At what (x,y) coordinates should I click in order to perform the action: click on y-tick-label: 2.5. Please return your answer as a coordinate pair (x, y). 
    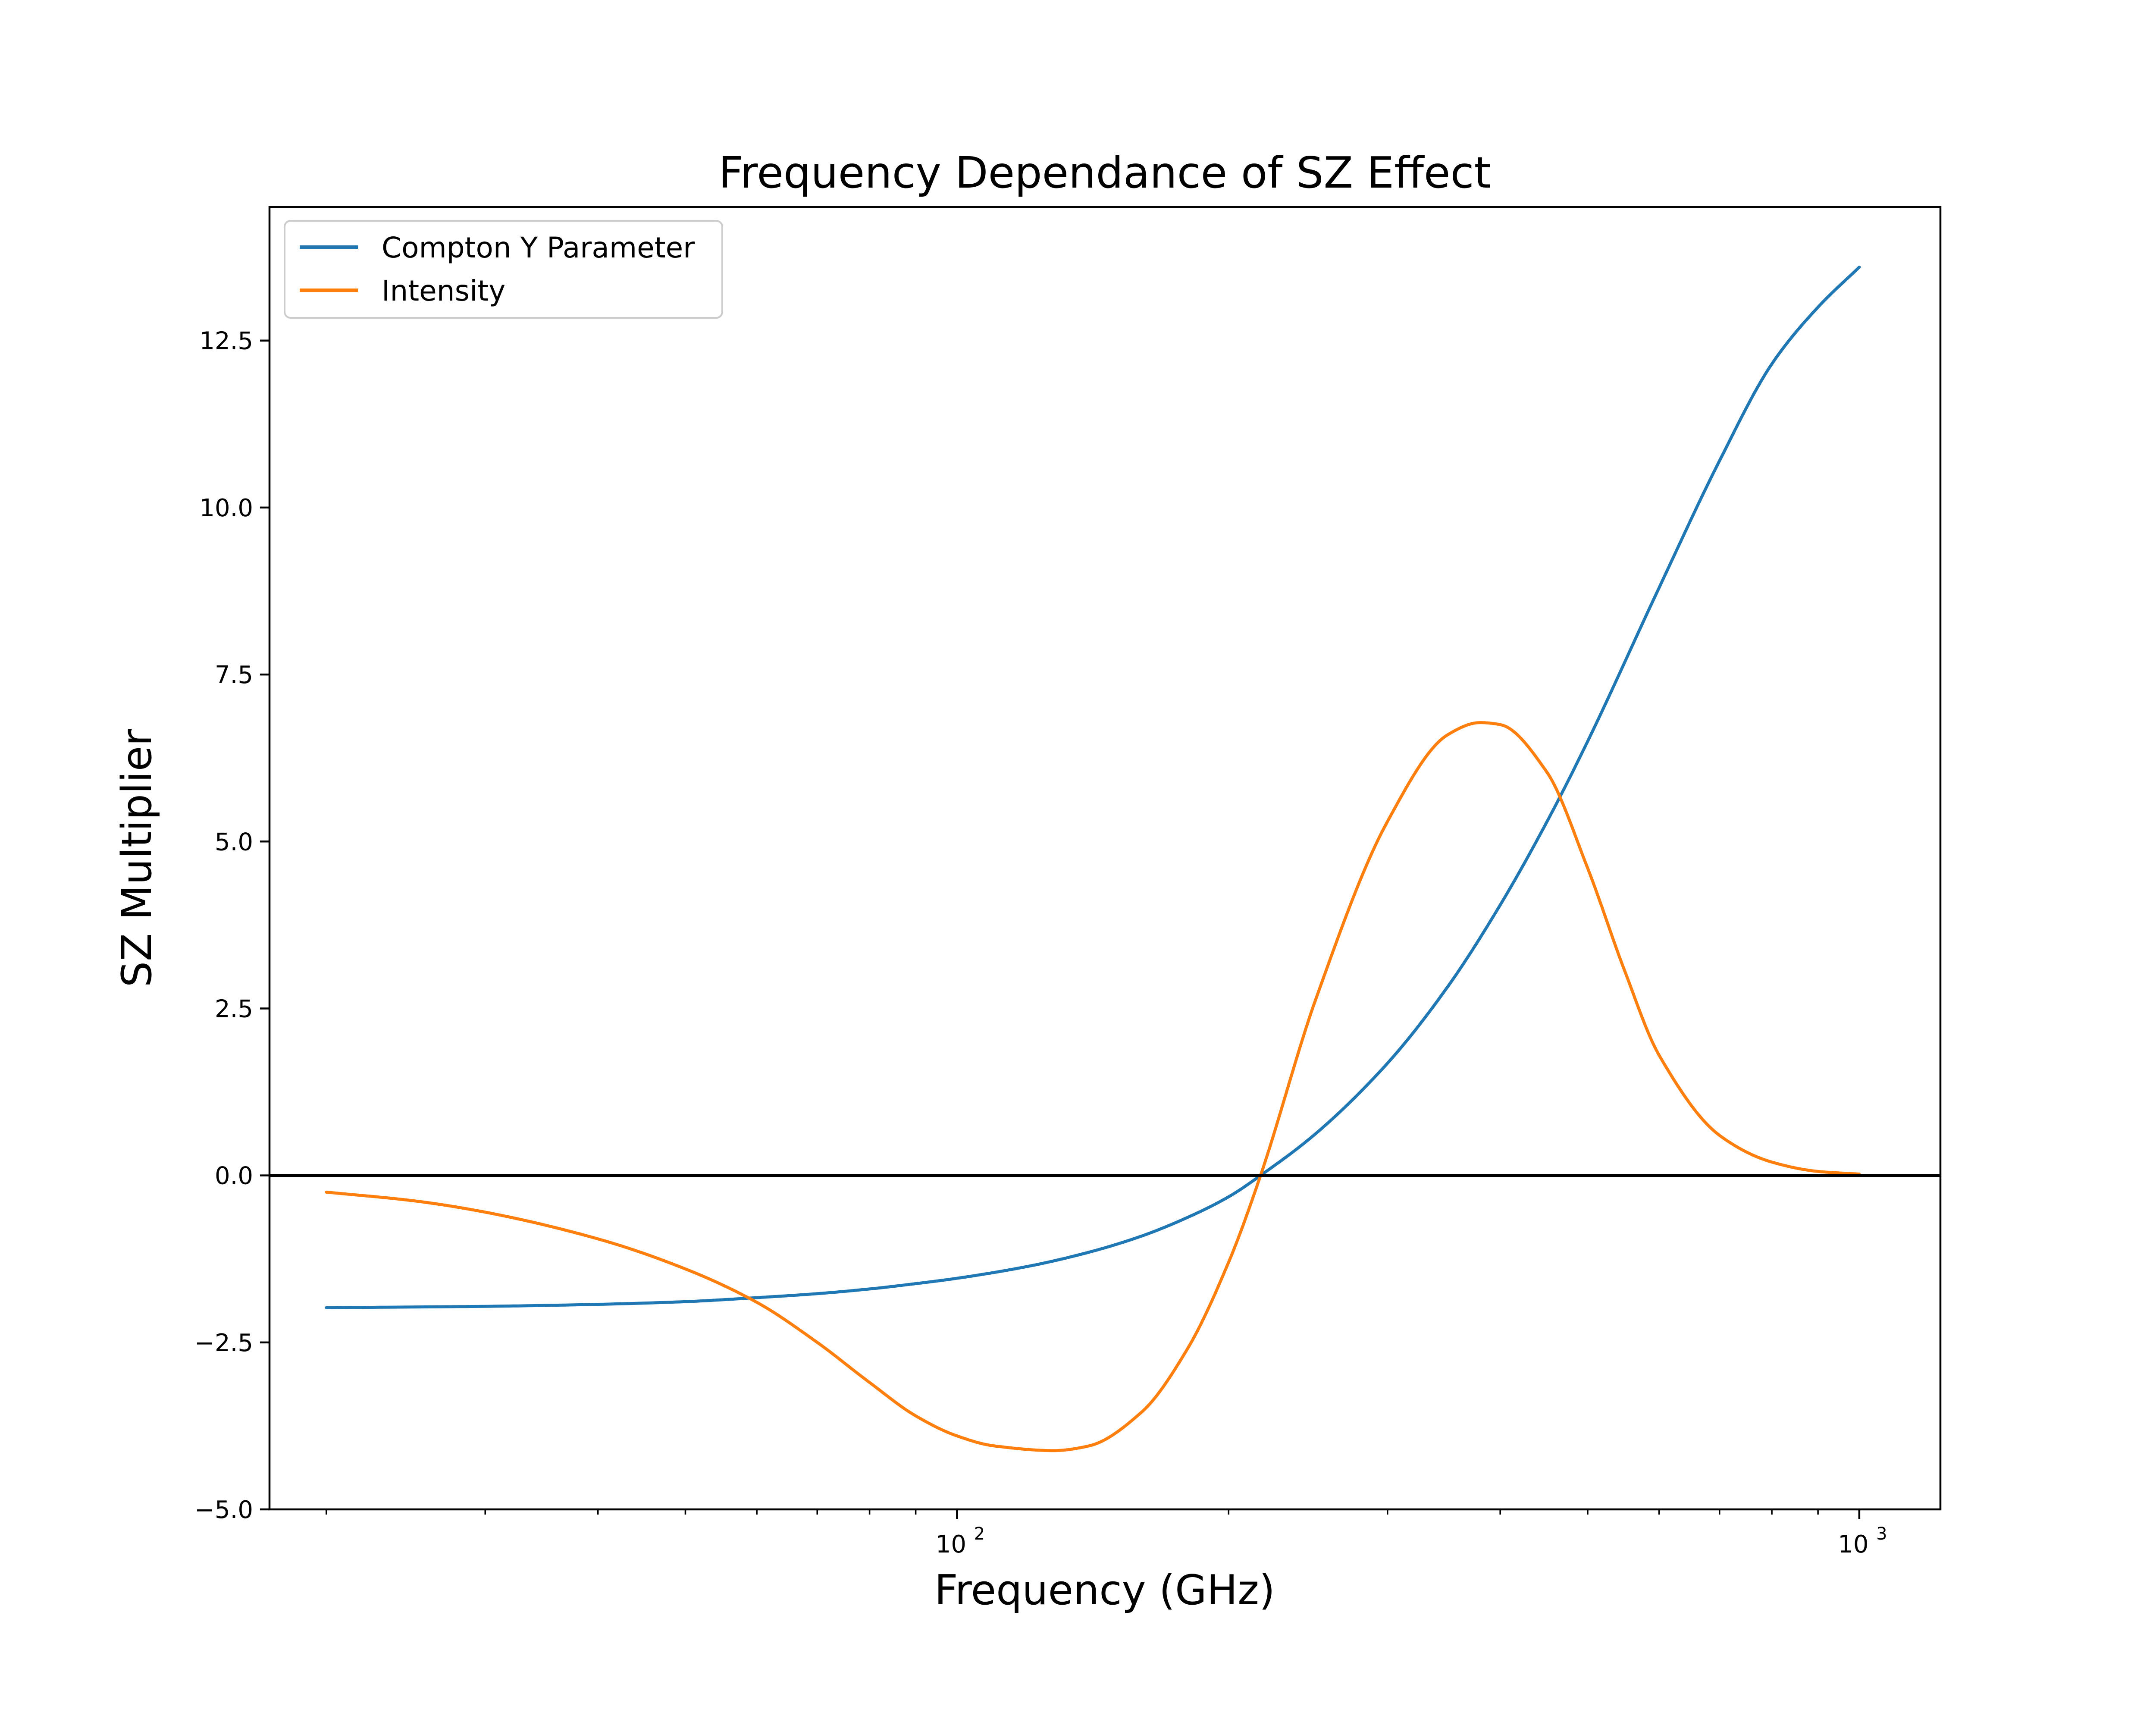
    Looking at the image, I should click on (234, 1009).